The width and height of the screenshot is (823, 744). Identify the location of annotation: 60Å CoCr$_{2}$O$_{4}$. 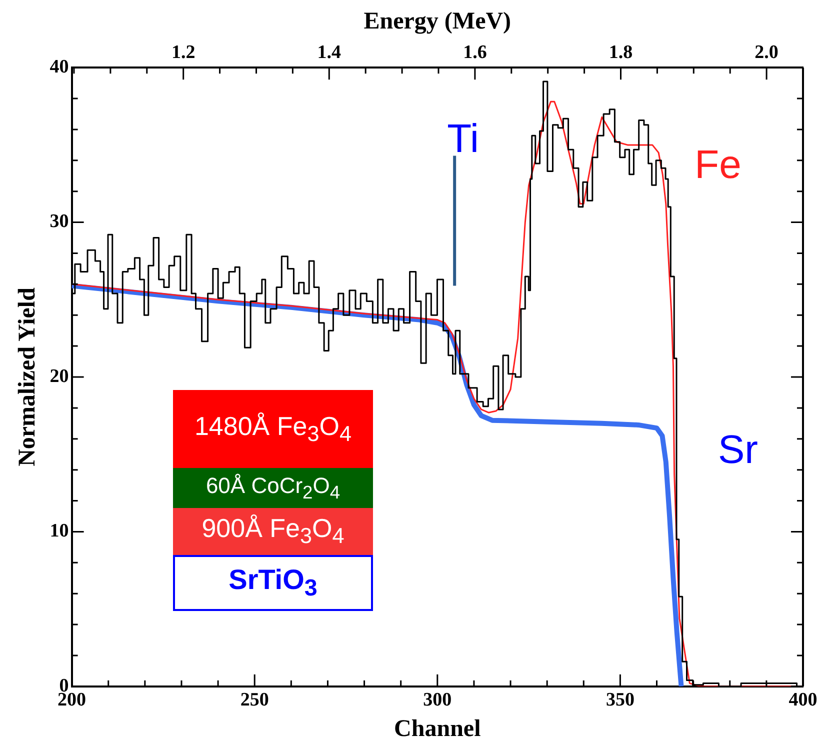
(273, 488).